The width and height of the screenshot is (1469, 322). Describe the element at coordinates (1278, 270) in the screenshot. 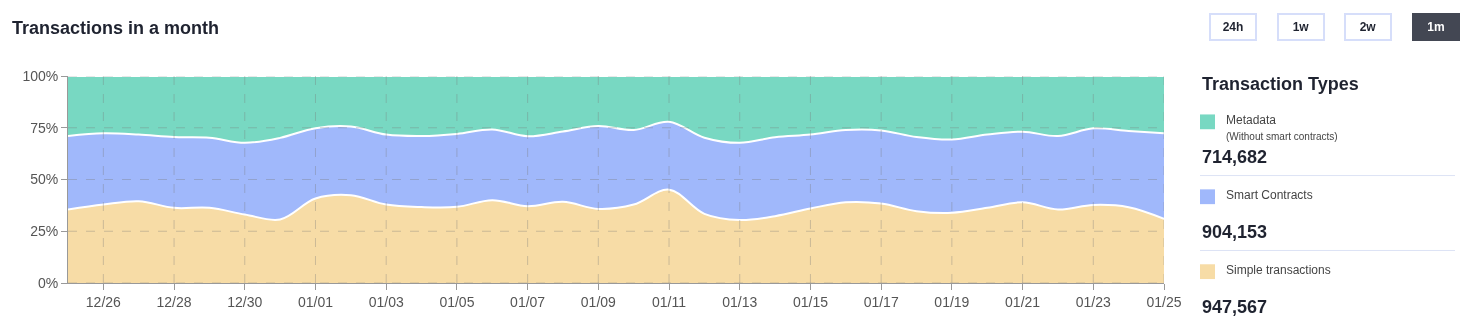

I see `legend-label: Simple transactions` at that location.